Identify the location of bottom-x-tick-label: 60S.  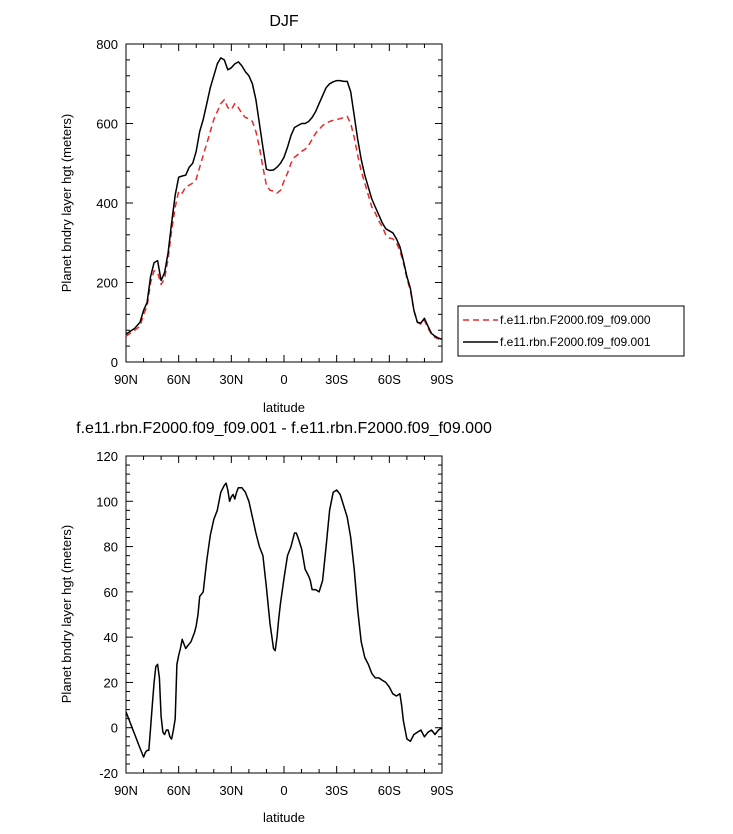
(389, 790).